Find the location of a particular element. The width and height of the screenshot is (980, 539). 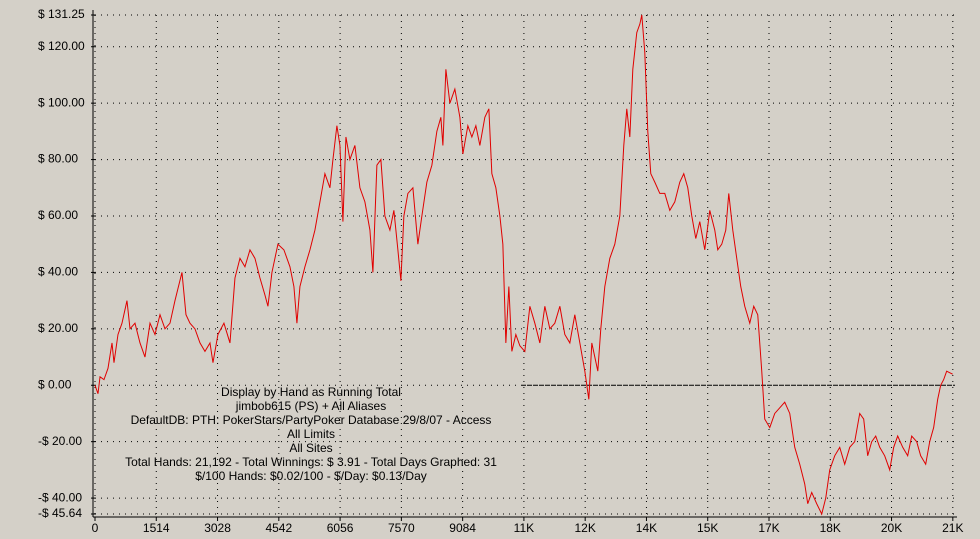

x-tick-label: 17K is located at coordinates (768, 528).